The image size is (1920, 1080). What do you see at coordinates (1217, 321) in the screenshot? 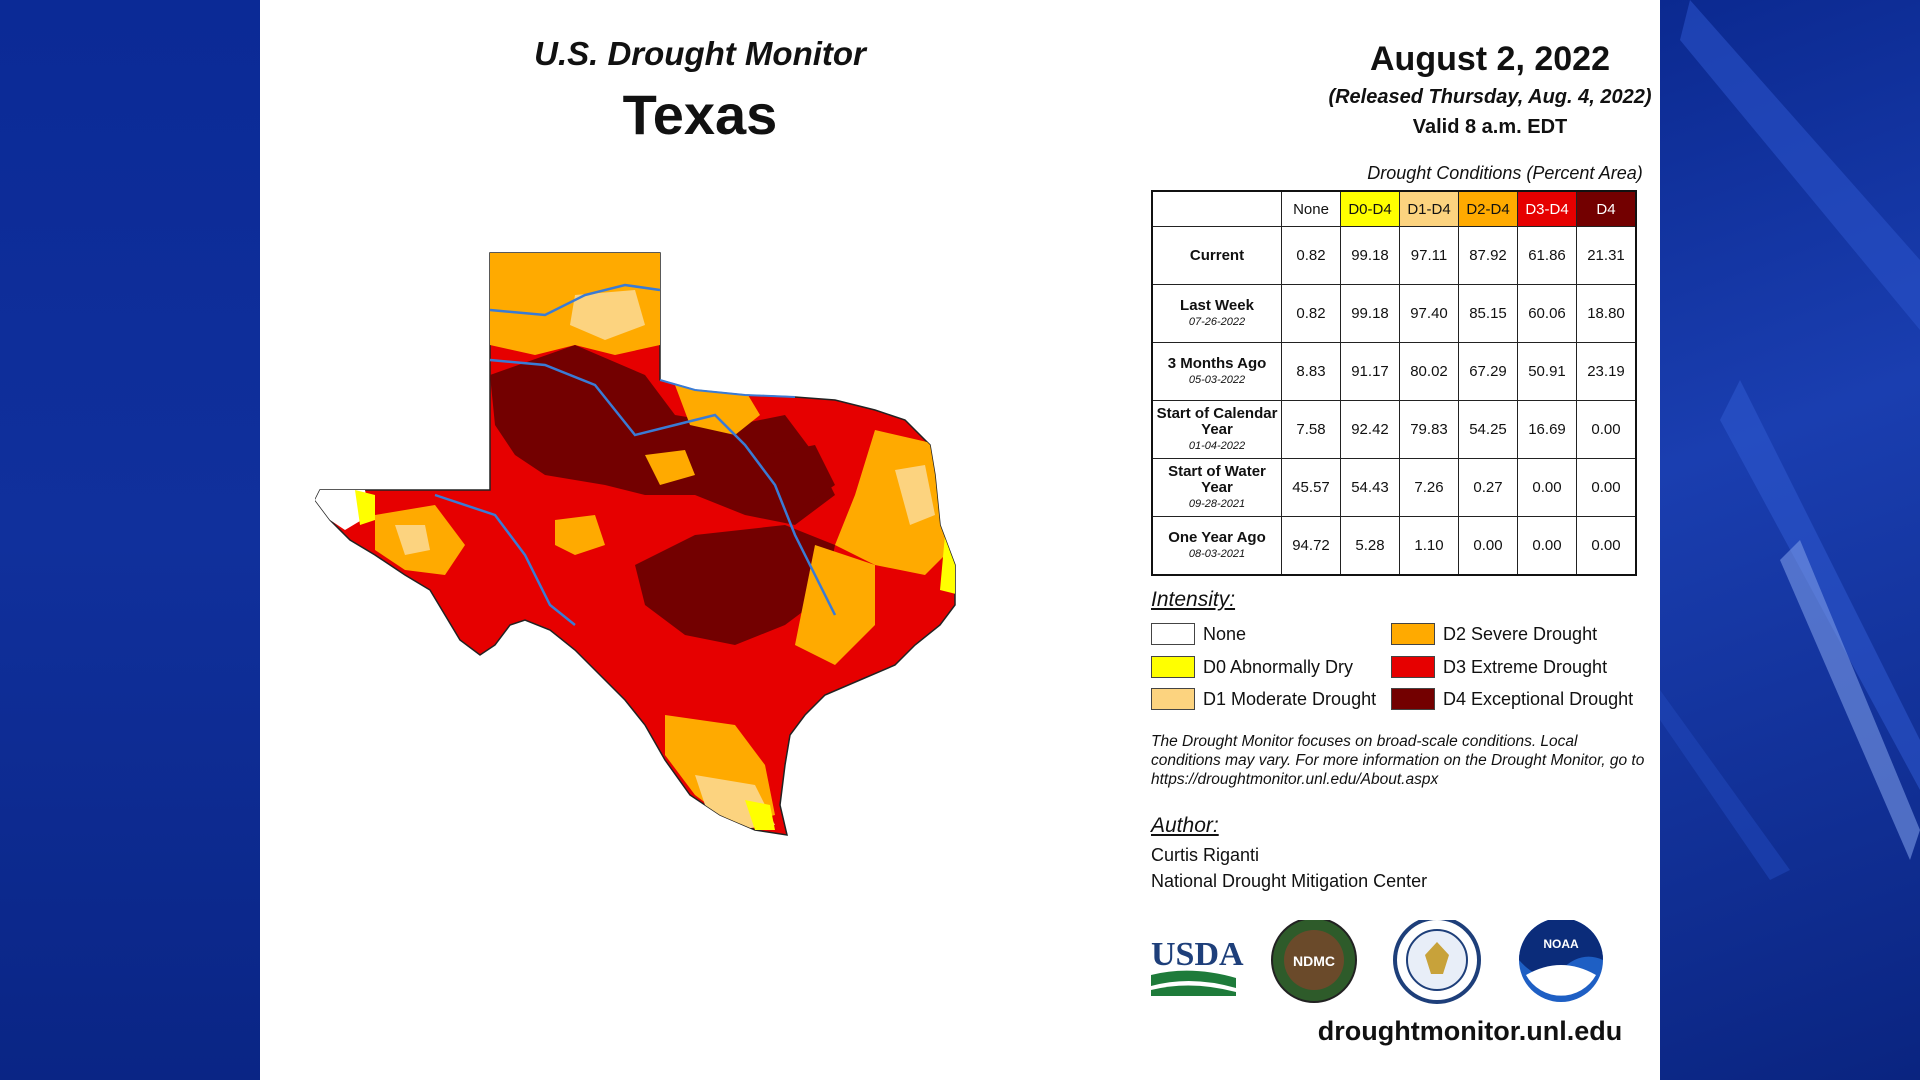
I see `row-date: 07-26-2022` at bounding box center [1217, 321].